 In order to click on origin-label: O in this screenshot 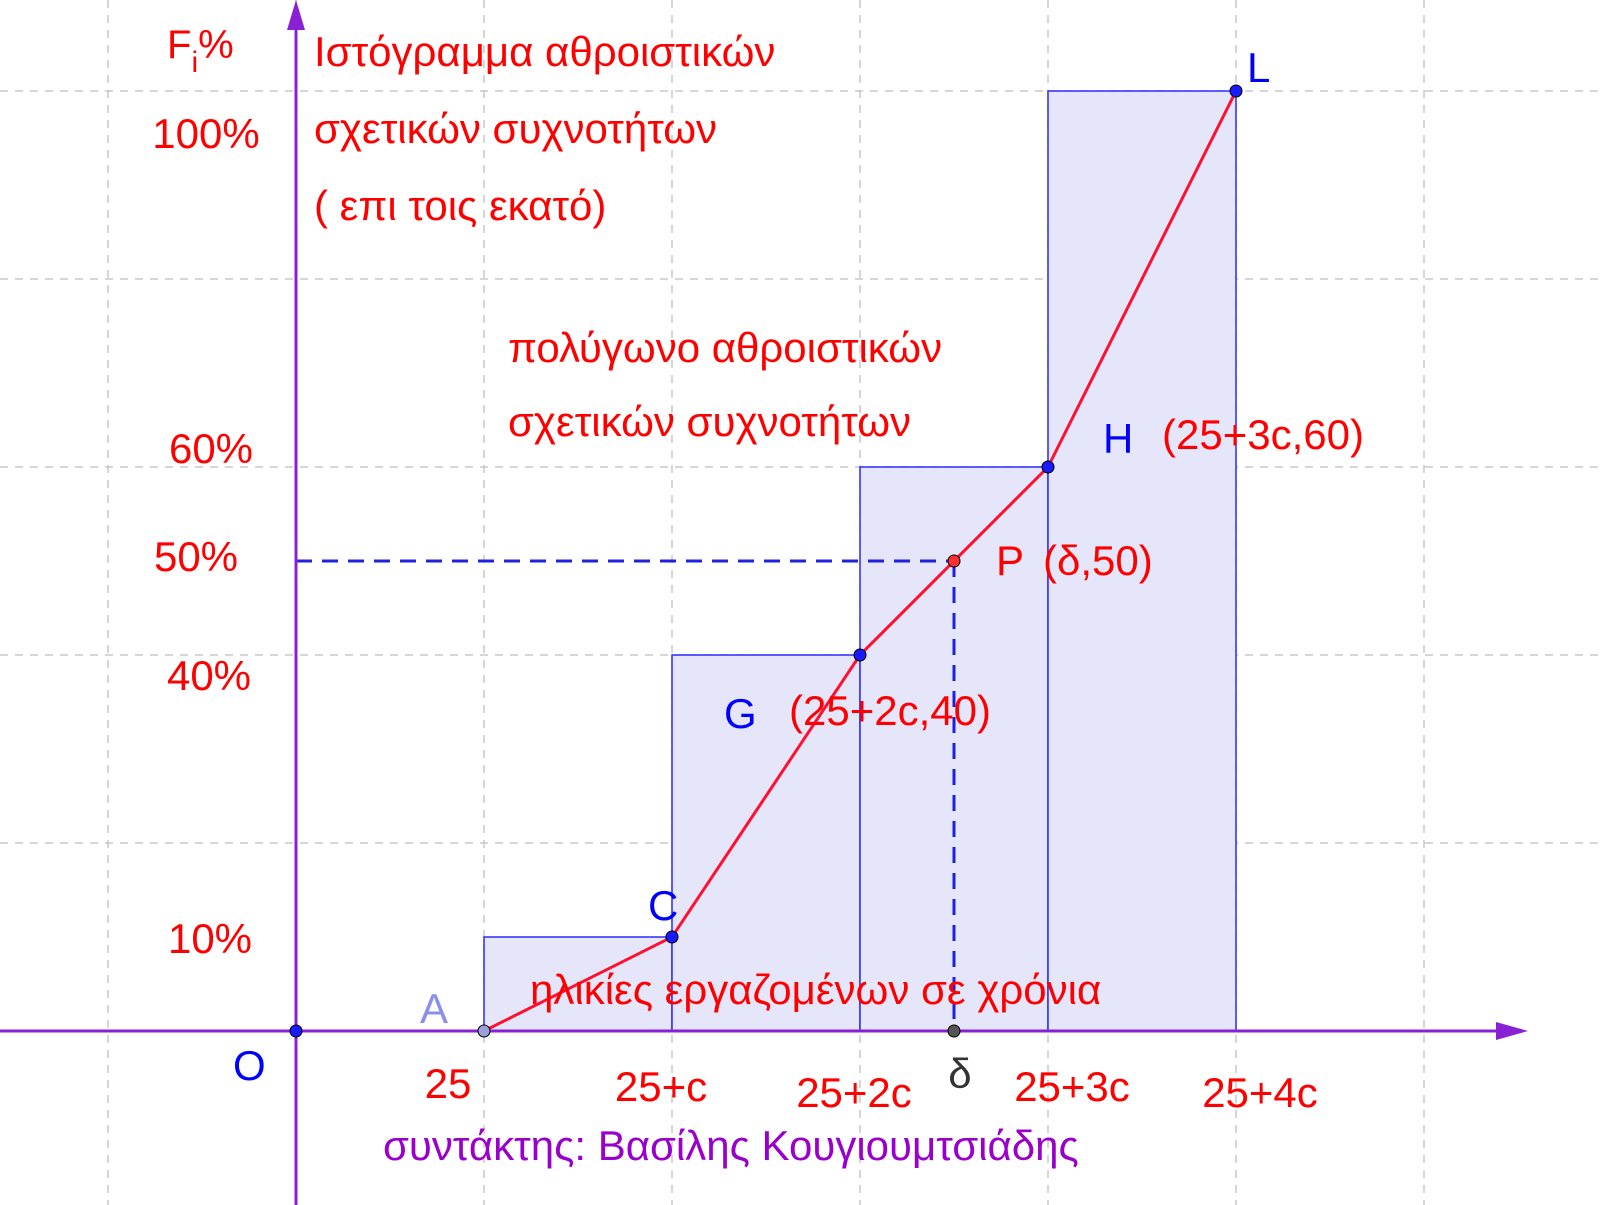, I will do `click(249, 1065)`.